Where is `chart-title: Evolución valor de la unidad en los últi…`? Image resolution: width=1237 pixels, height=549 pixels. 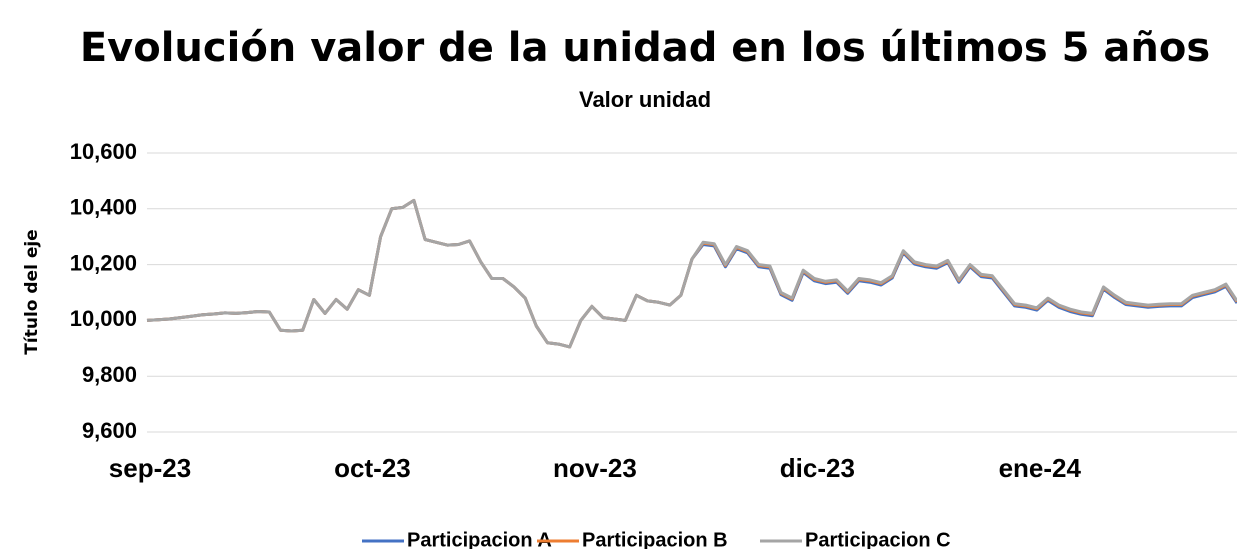 chart-title: Evolución valor de la unidad en los últi… is located at coordinates (645, 48).